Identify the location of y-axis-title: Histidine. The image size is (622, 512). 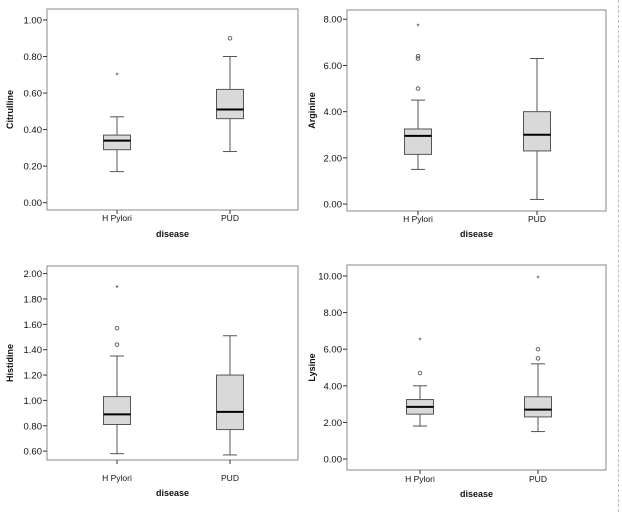
(10, 363).